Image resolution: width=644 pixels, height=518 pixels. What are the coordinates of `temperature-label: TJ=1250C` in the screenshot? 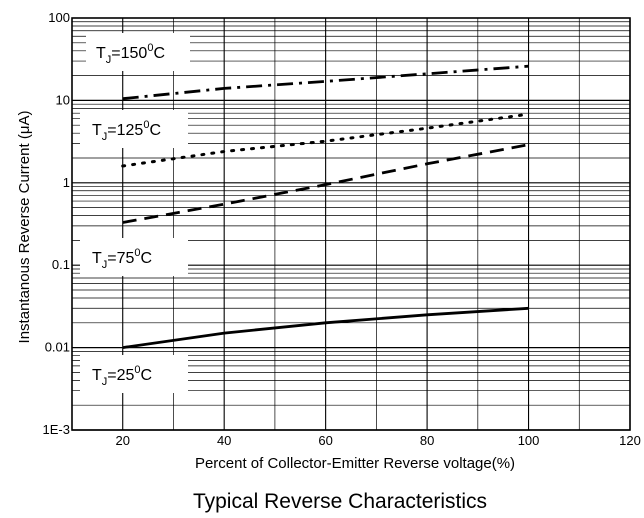 It's located at (126, 131).